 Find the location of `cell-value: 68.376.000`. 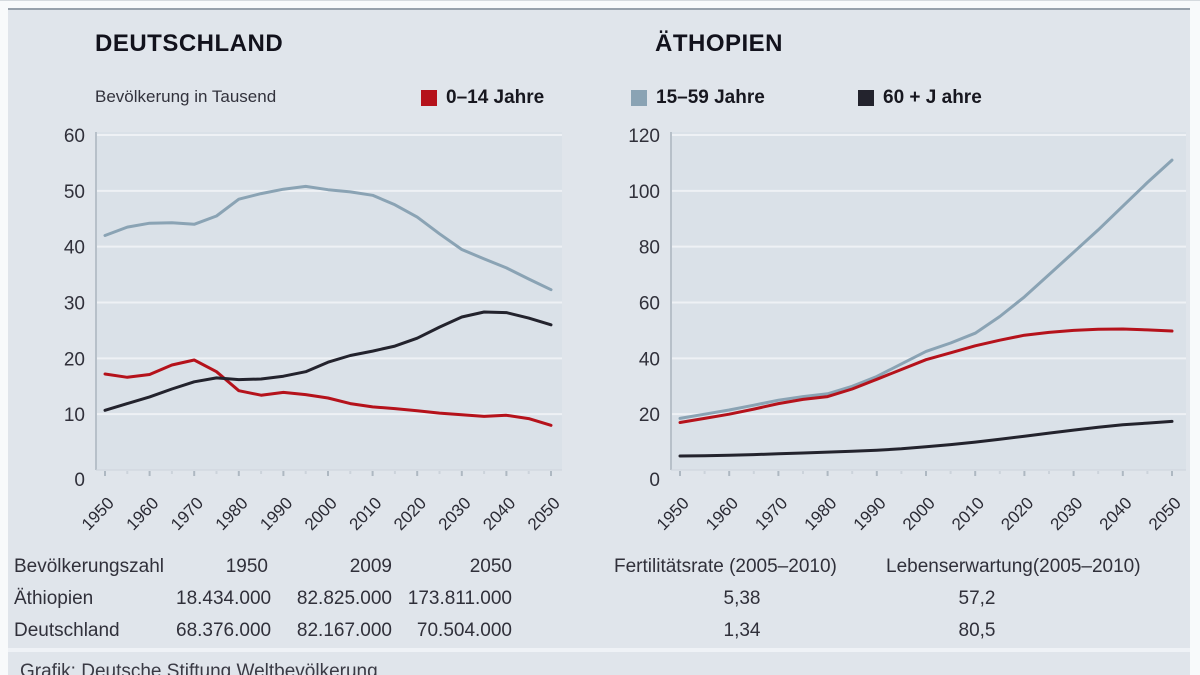

cell-value: 68.376.000 is located at coordinates (224, 630).